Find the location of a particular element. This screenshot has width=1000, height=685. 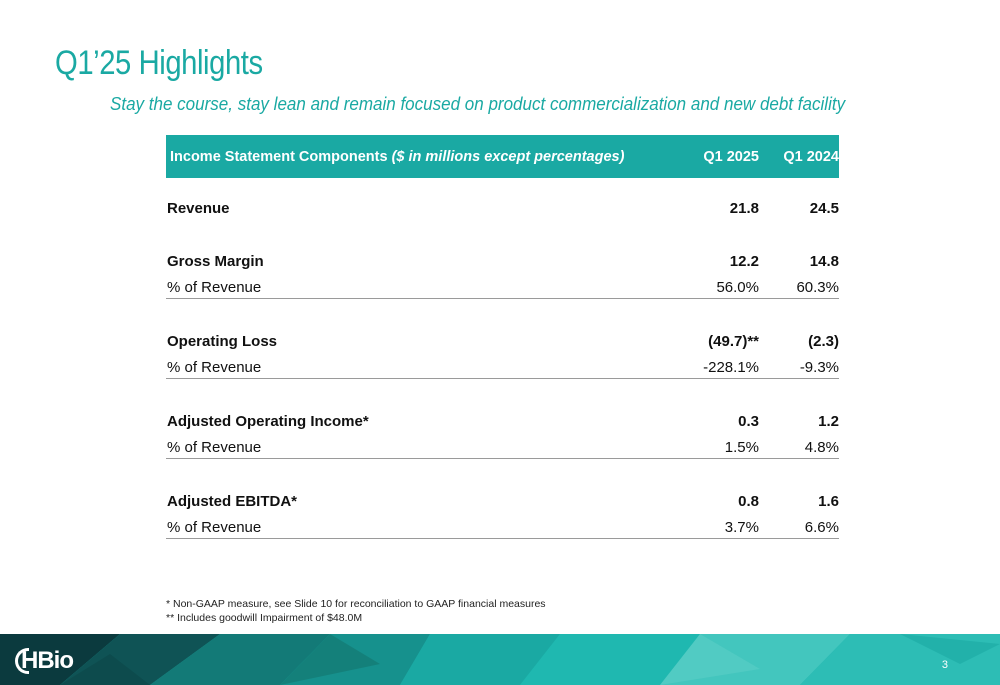

value-q1-2025: (49.7)** is located at coordinates (733, 341).